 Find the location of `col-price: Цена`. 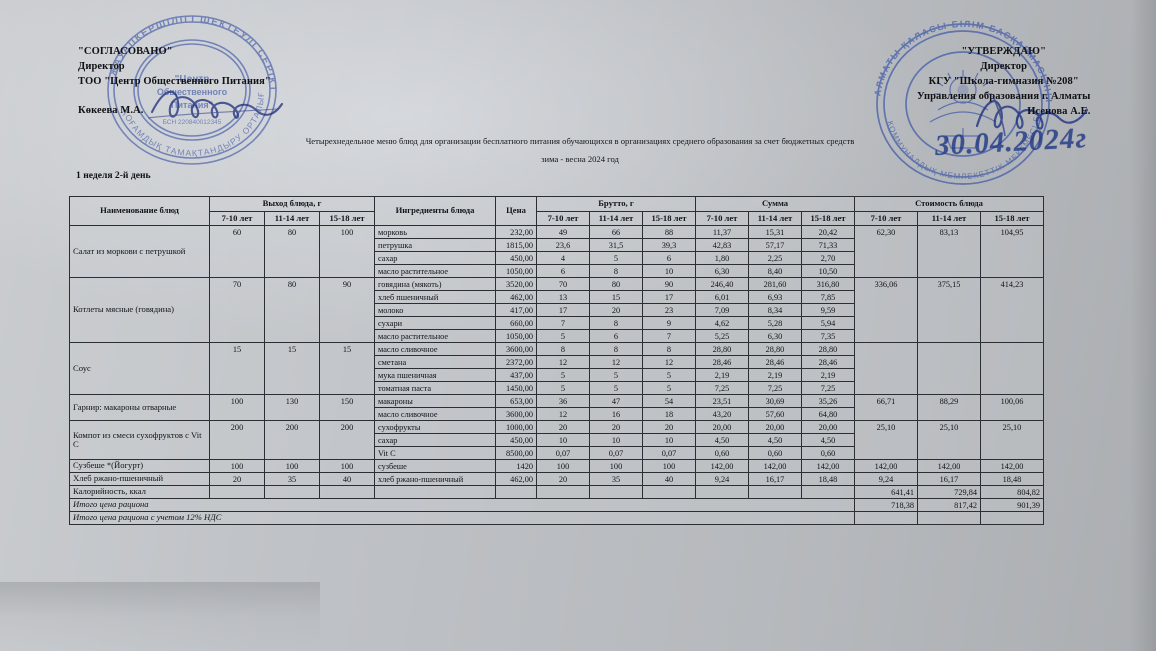

col-price: Цена is located at coordinates (516, 211).